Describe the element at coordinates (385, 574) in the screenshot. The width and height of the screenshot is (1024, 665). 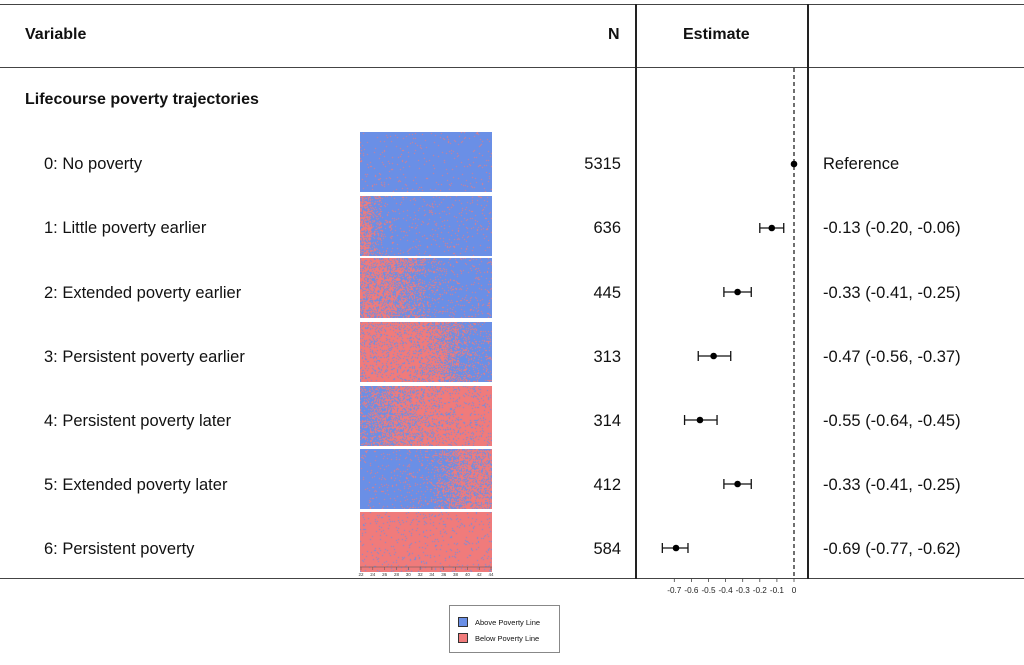
I see `heatmap-axis-tick-label: 26` at that location.